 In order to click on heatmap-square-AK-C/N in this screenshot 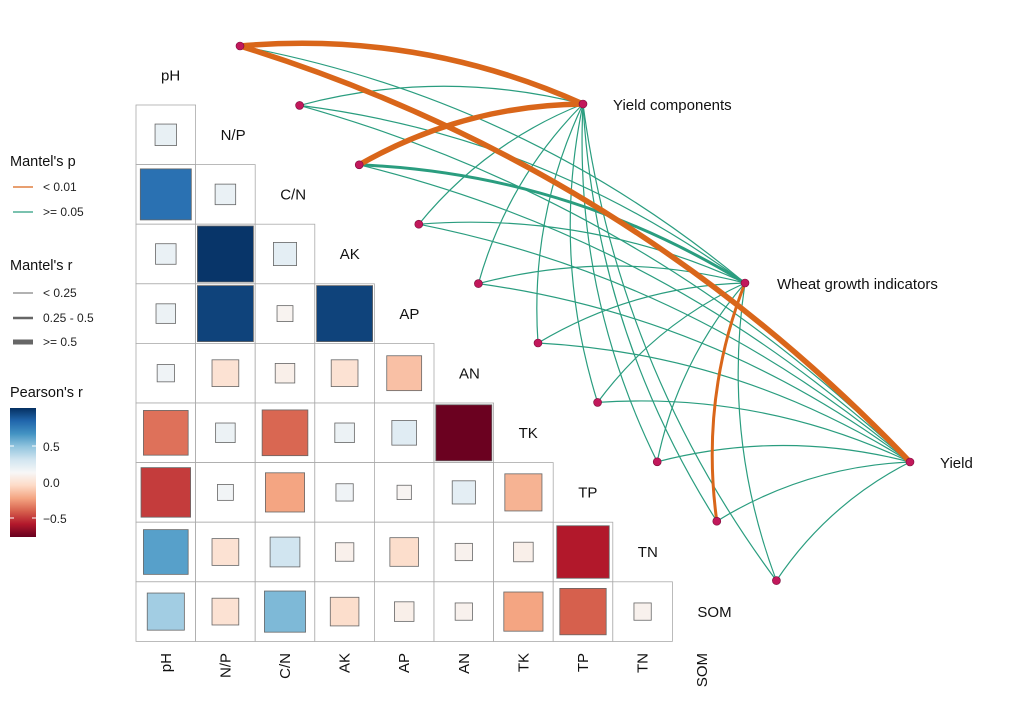, I will do `click(285, 254)`.